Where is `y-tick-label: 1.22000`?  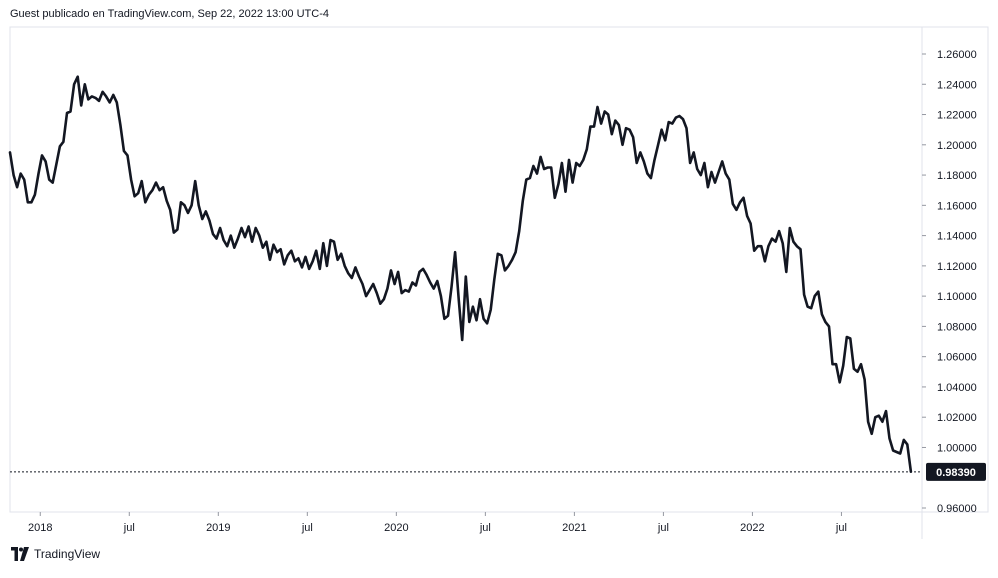 y-tick-label: 1.22000 is located at coordinates (957, 116).